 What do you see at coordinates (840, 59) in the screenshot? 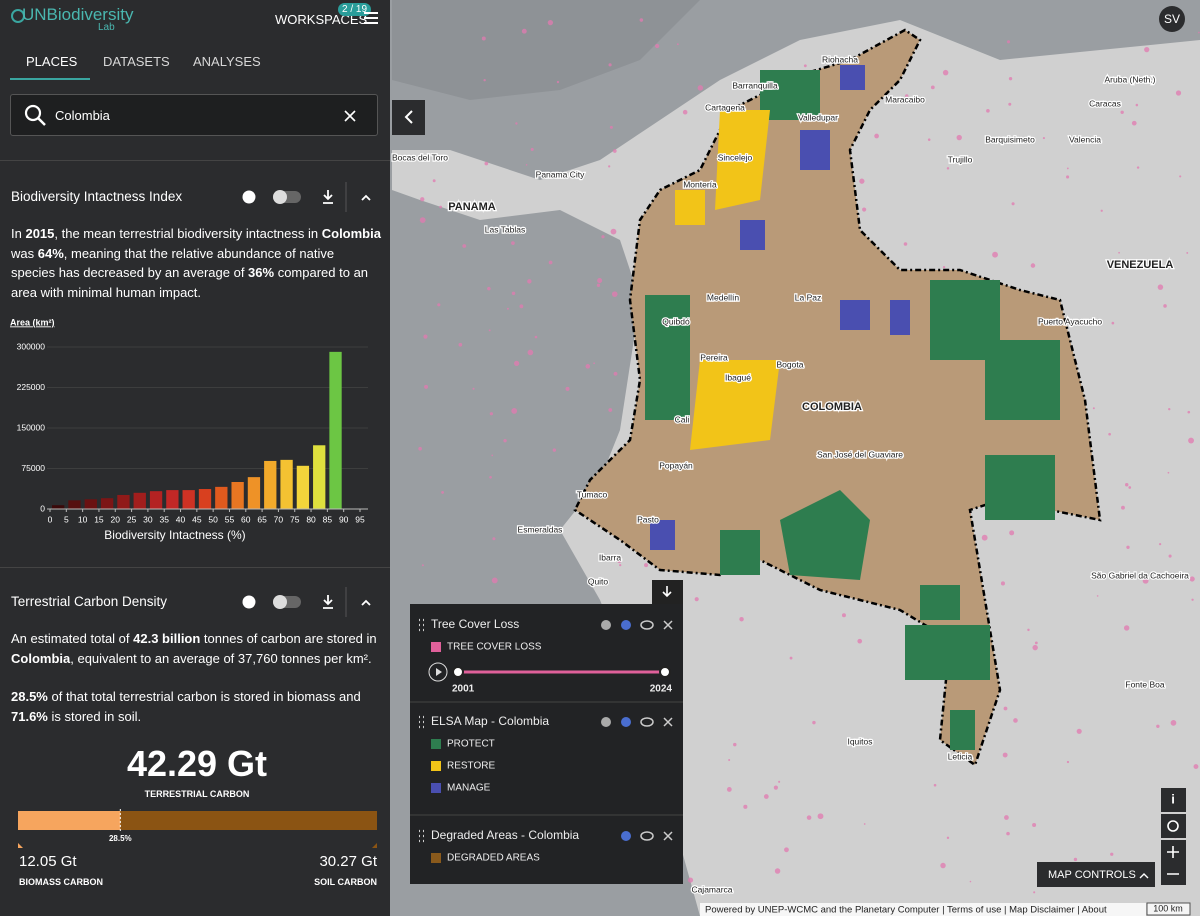
I see `place-label: Riohacha` at bounding box center [840, 59].